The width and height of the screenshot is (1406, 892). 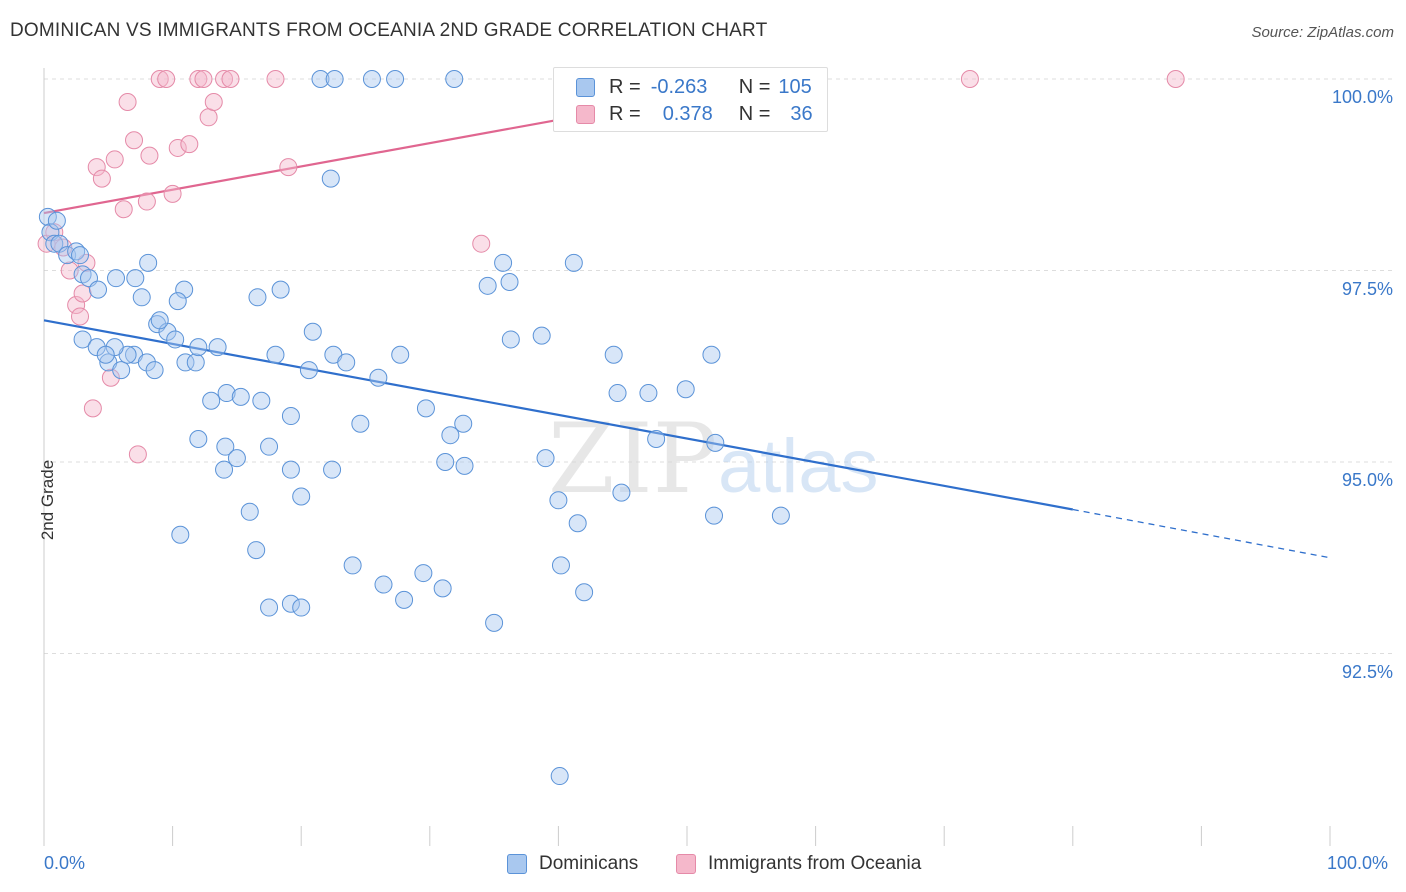 I want to click on legend-swatch-pink, so click(x=585, y=114).